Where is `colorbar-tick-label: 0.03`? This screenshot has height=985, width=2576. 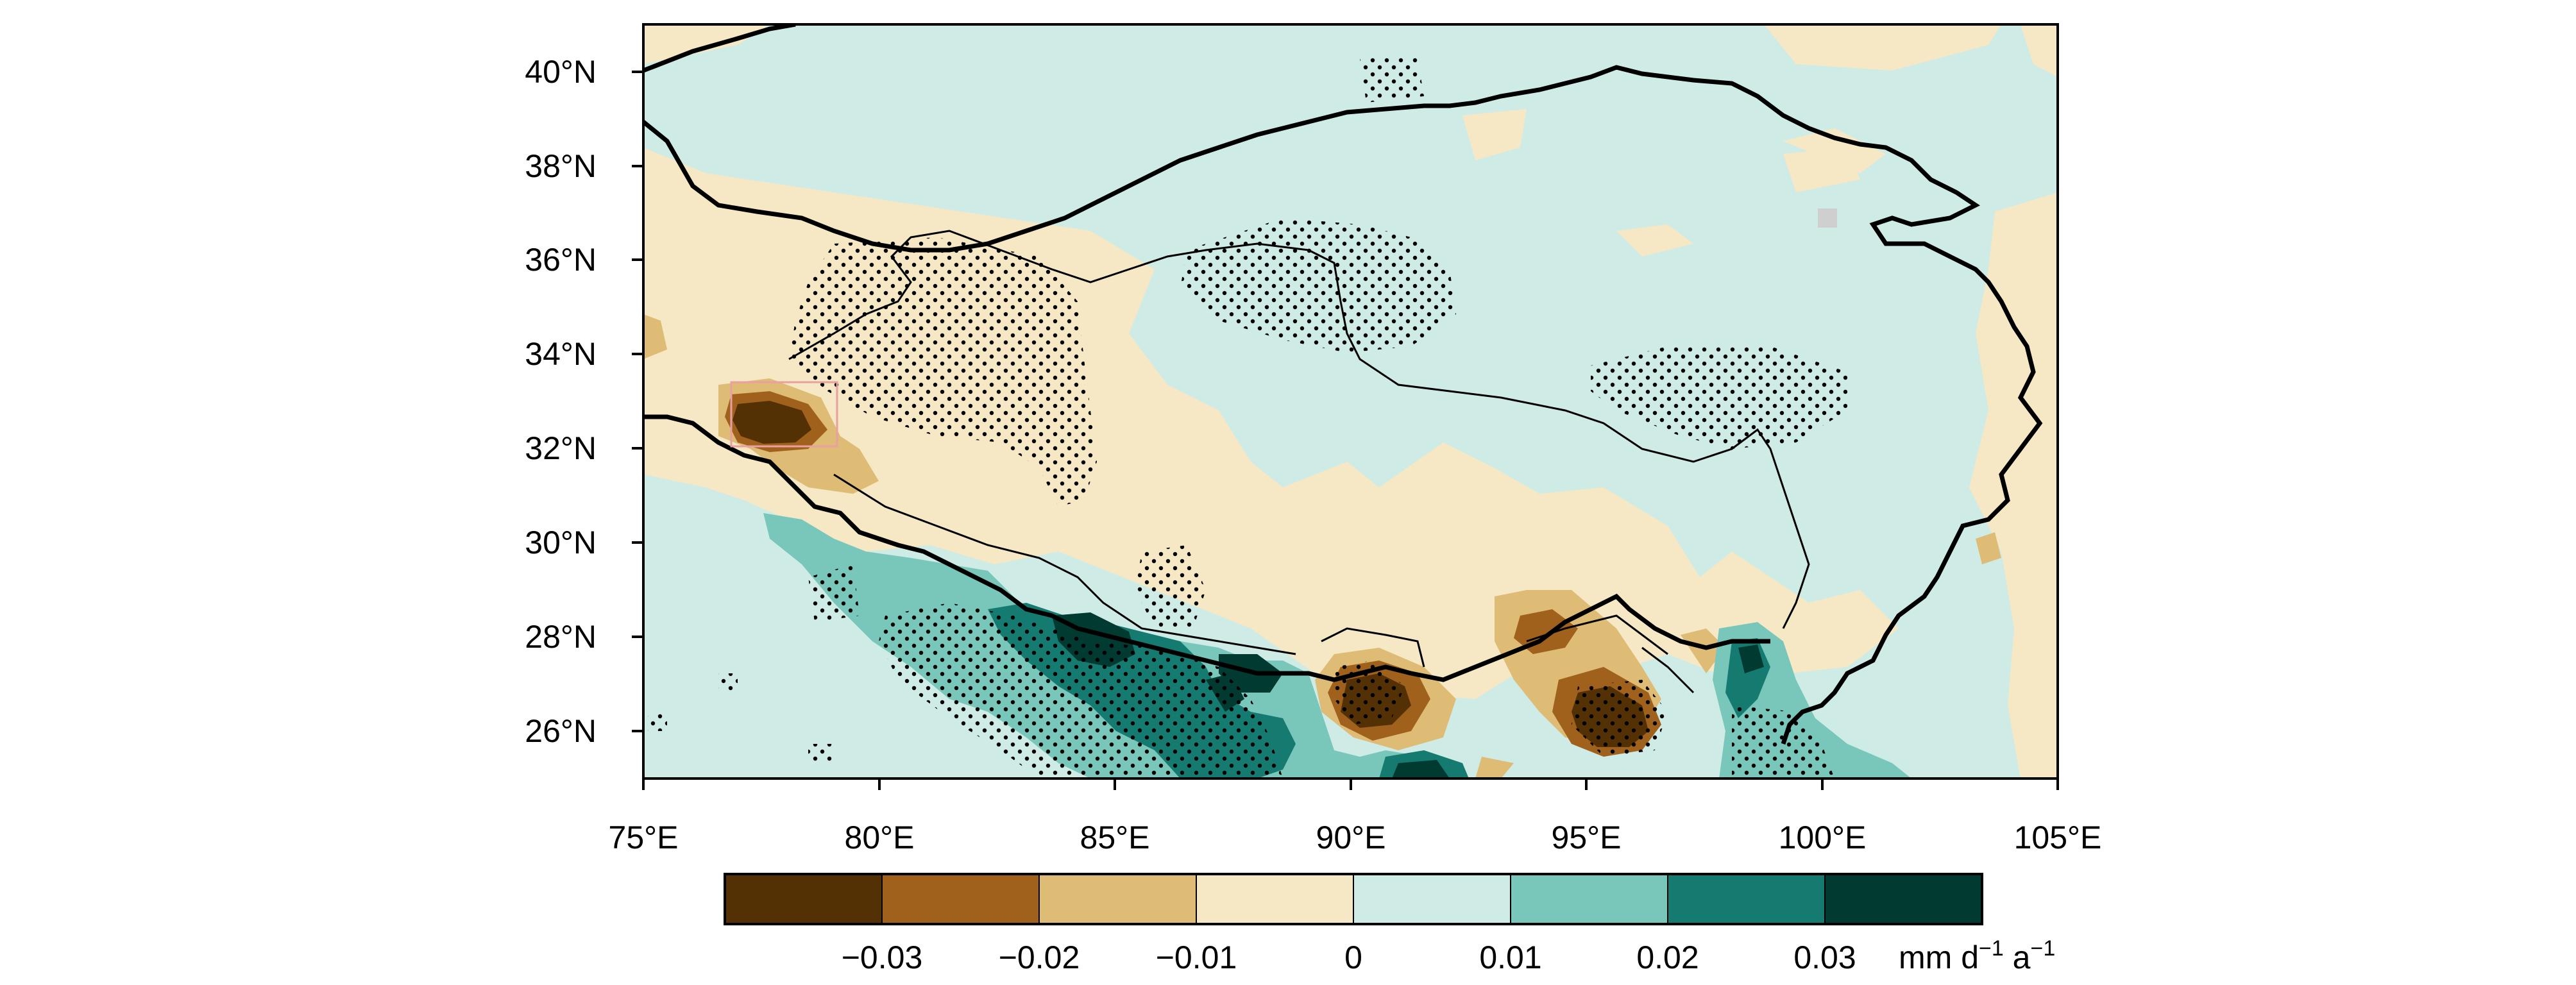 colorbar-tick-label: 0.03 is located at coordinates (1824, 957).